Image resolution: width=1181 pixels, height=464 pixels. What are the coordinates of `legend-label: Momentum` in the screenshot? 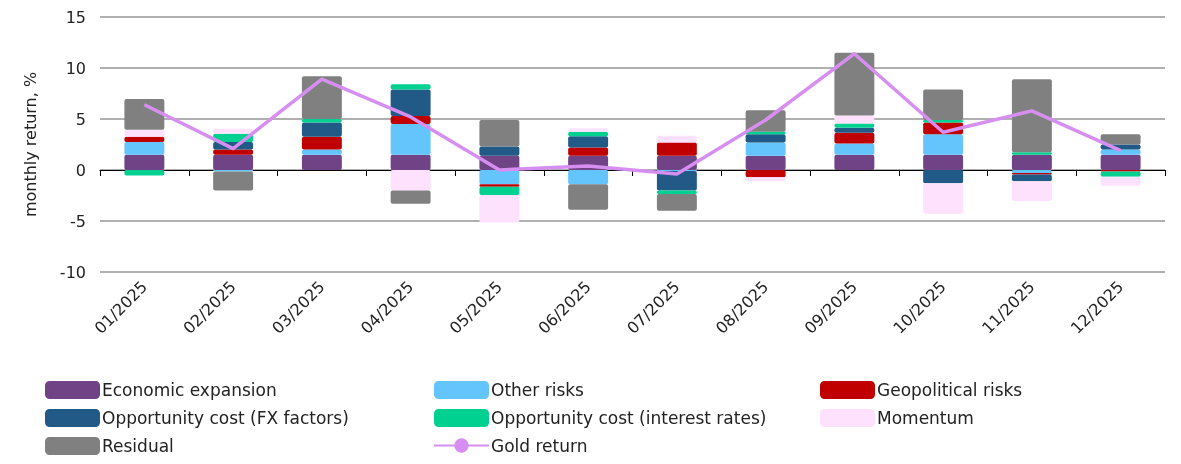 It's located at (925, 418).